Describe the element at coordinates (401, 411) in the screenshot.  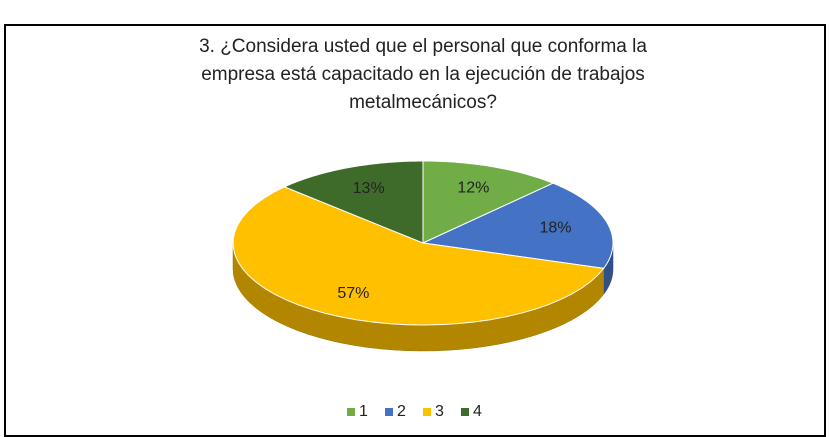
I see `legend-label: 2` at that location.